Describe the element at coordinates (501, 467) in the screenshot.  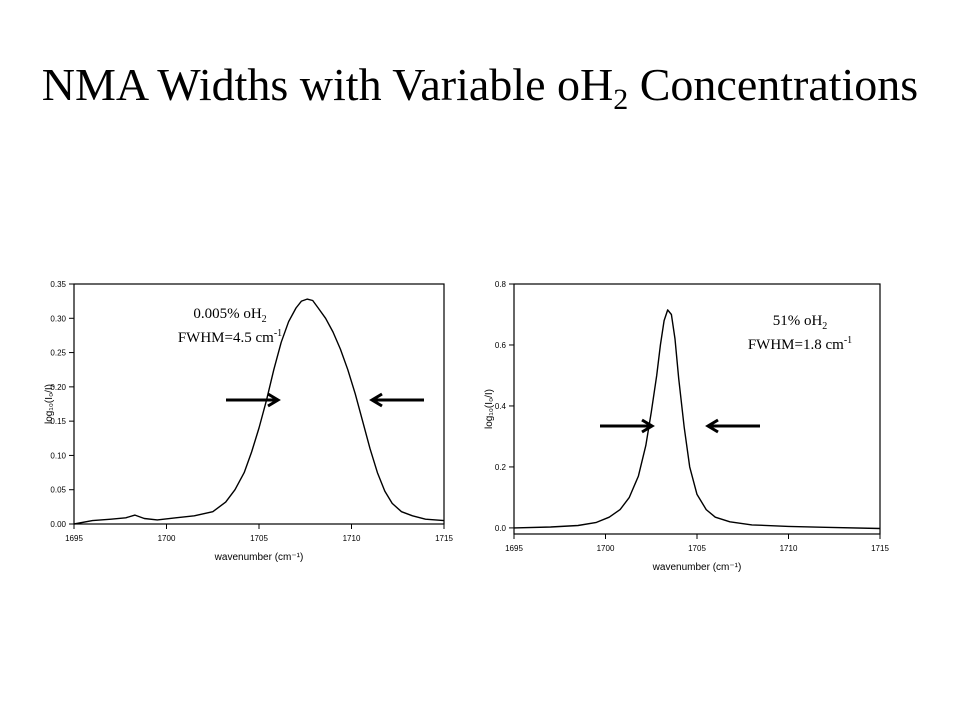
I see `y-tick-label: 0.2` at that location.